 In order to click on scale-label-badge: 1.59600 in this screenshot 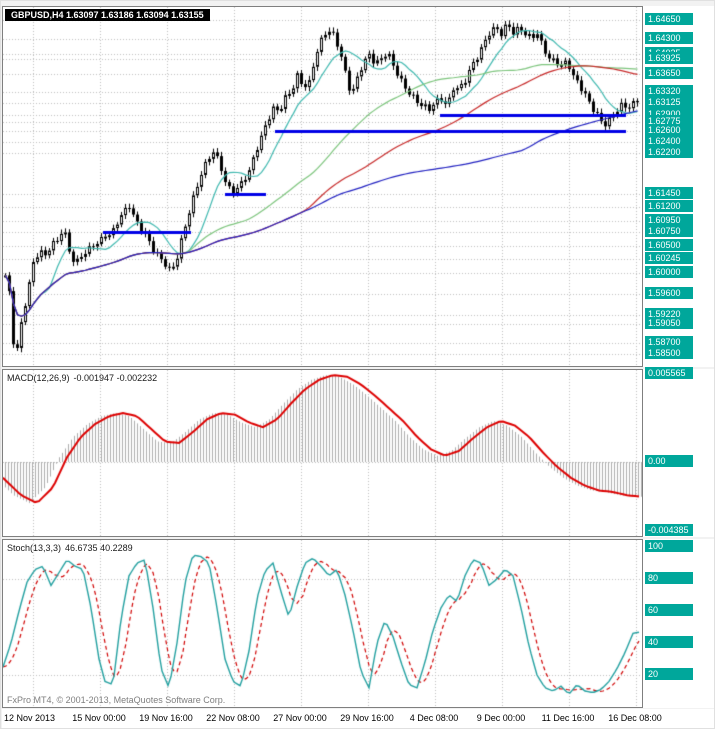, I will do `click(669, 293)`.